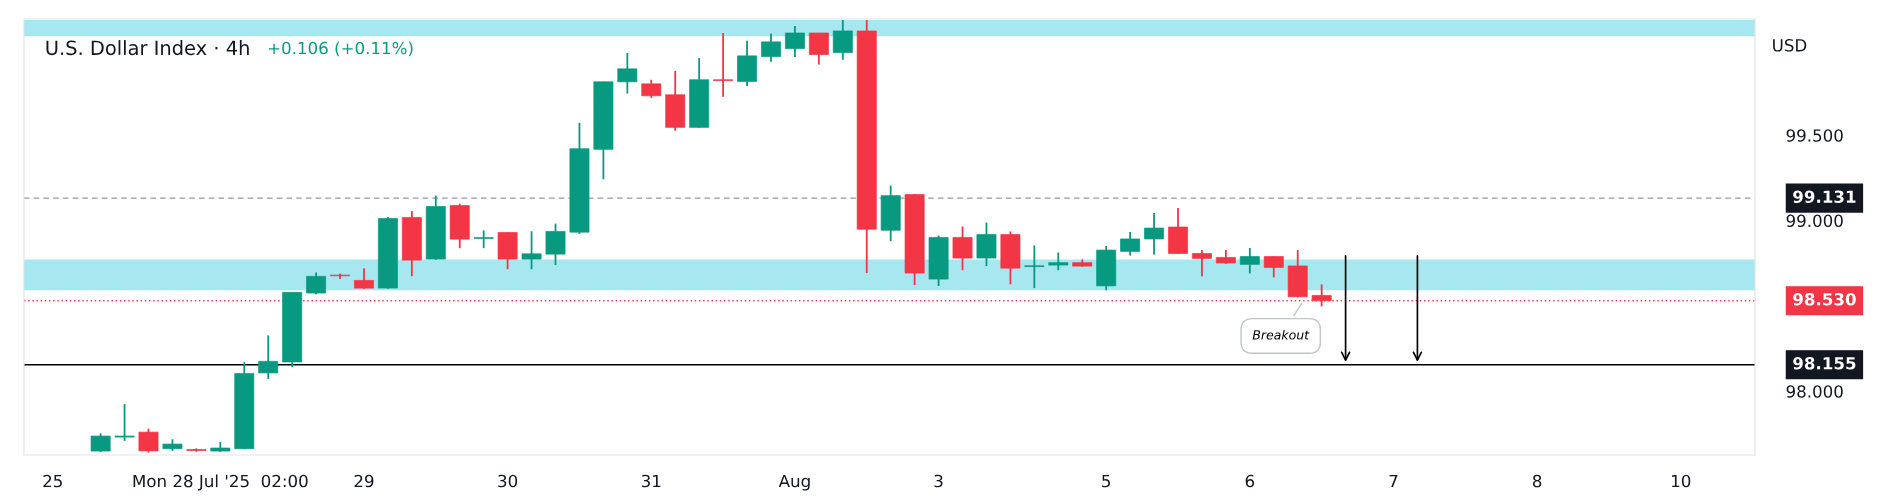 The image size is (1879, 499). I want to click on ref-line-label: 98.530, so click(1824, 299).